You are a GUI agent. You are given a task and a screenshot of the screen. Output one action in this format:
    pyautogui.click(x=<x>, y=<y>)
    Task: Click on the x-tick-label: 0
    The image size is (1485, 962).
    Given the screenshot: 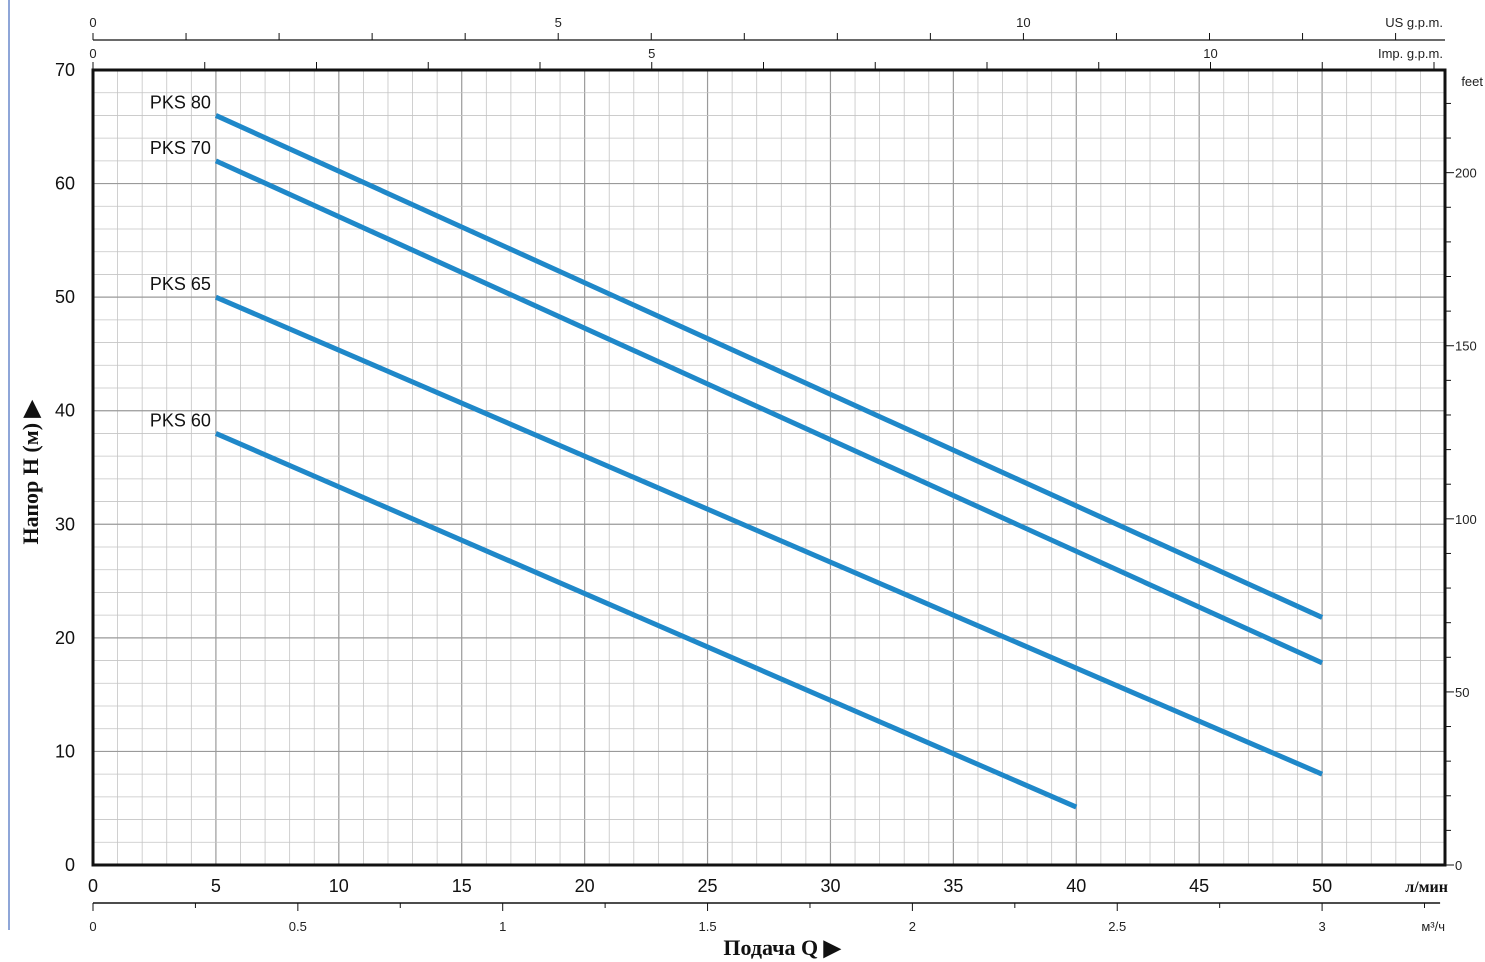 What is the action you would take?
    pyautogui.click(x=93, y=886)
    